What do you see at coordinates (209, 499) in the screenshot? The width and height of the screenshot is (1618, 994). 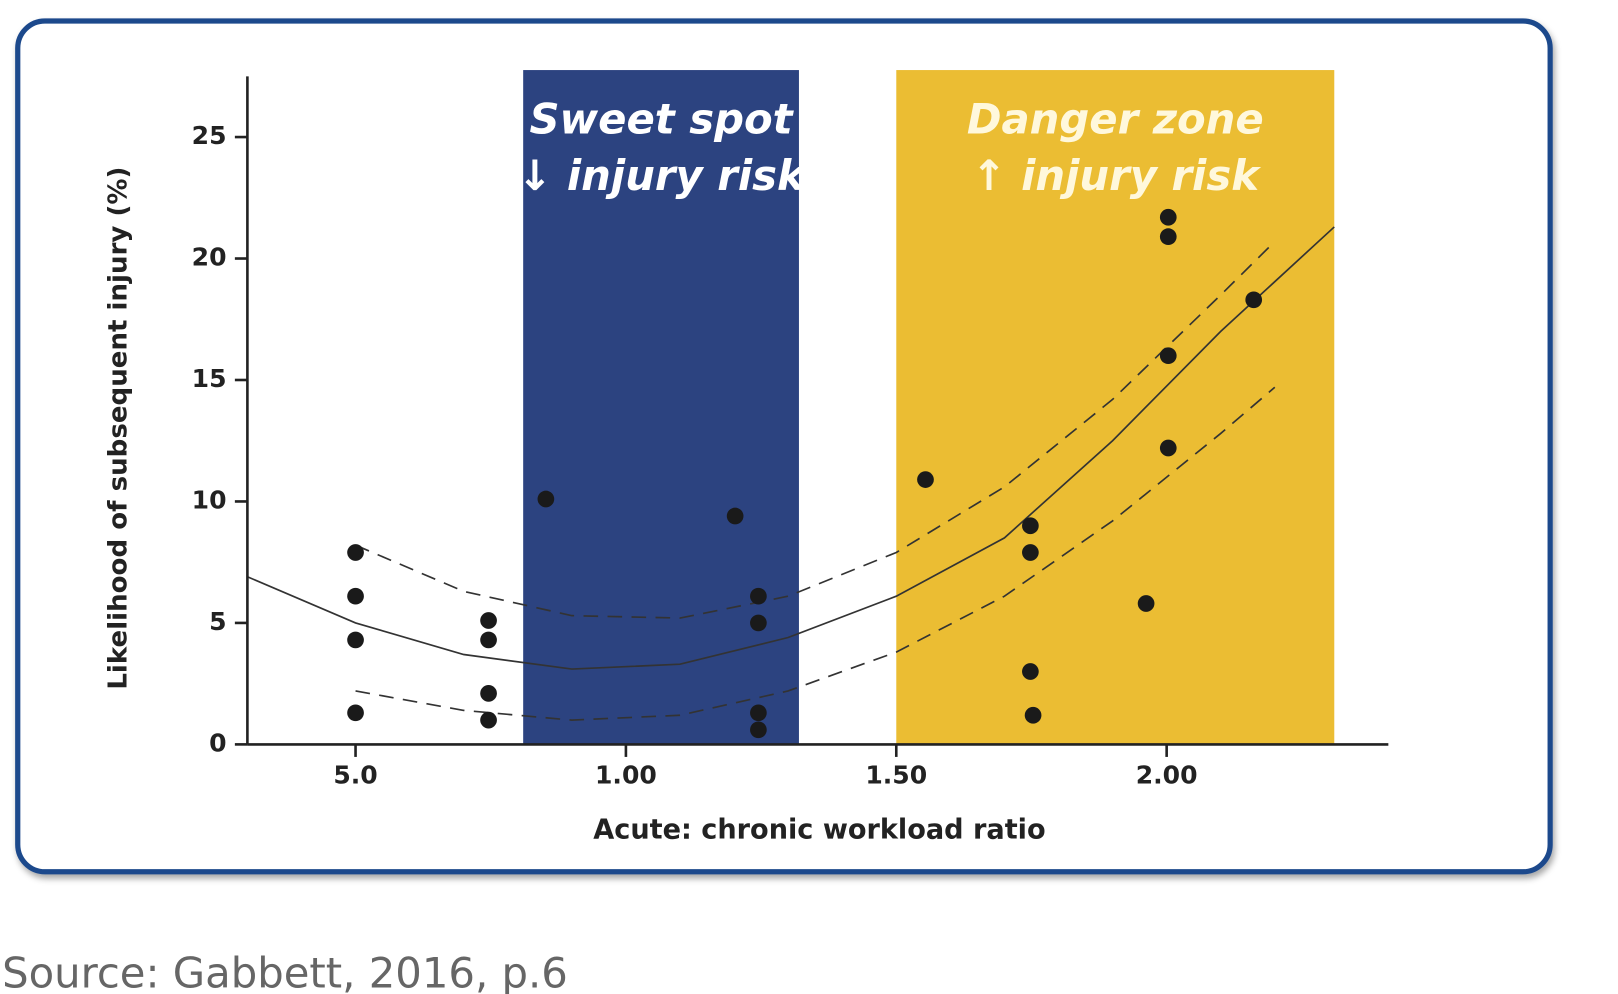 I see `y-tick-label: 10` at bounding box center [209, 499].